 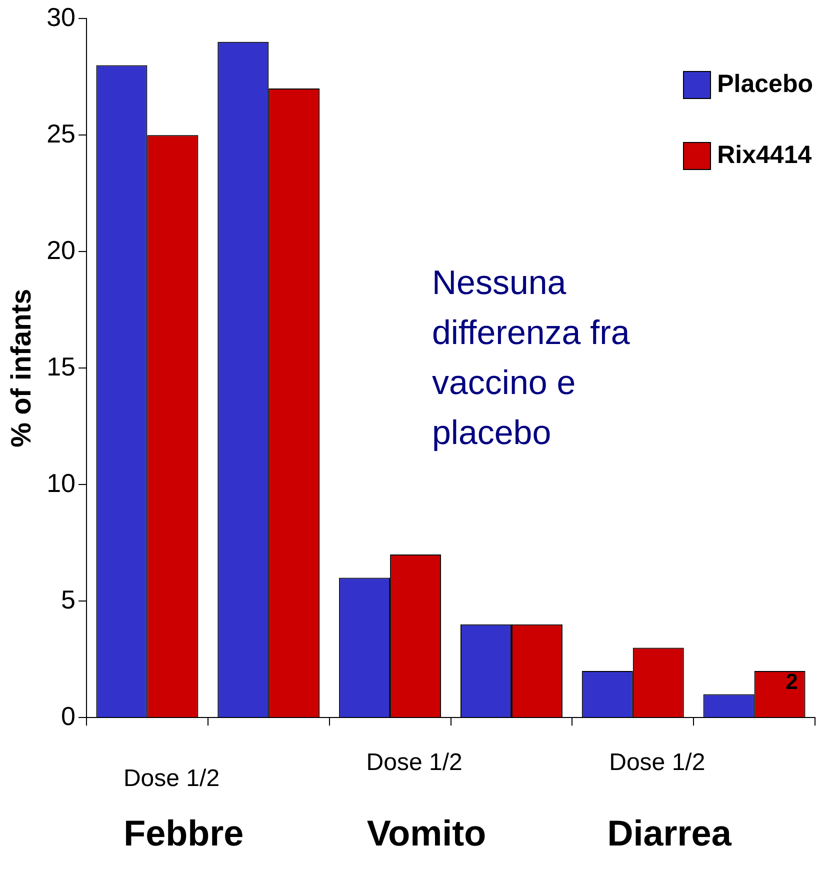 I want to click on annotation: Nessuna differenza fra vaccino e placebo, so click(x=531, y=358).